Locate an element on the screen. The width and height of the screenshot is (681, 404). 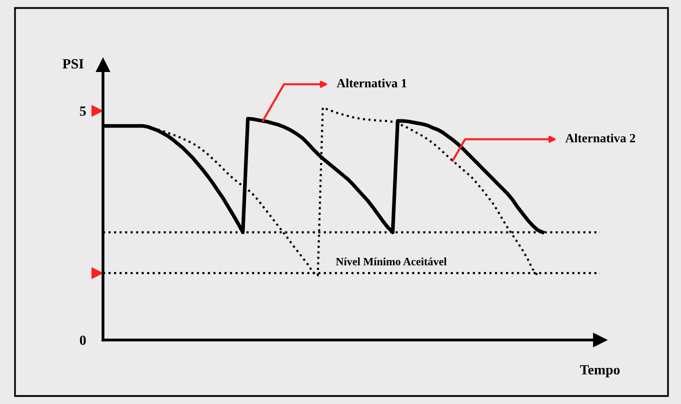
y-axis-title: PSI is located at coordinates (73, 63).